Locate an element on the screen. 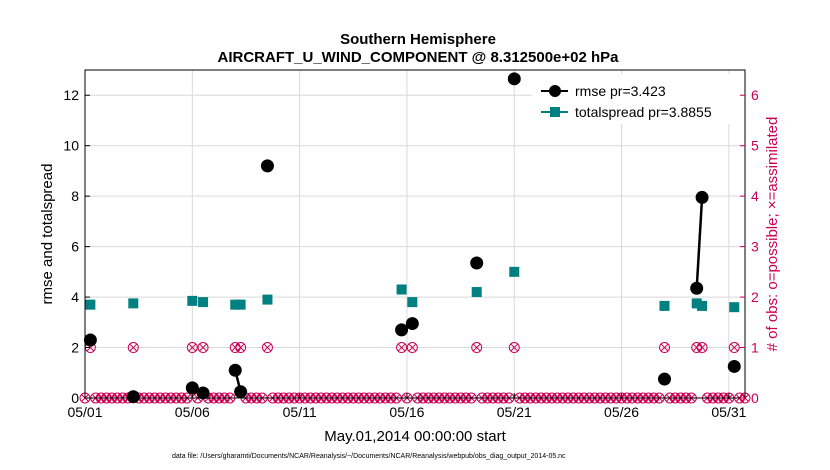 The image size is (830, 470). x-tick-label: 05/31 is located at coordinates (728, 412).